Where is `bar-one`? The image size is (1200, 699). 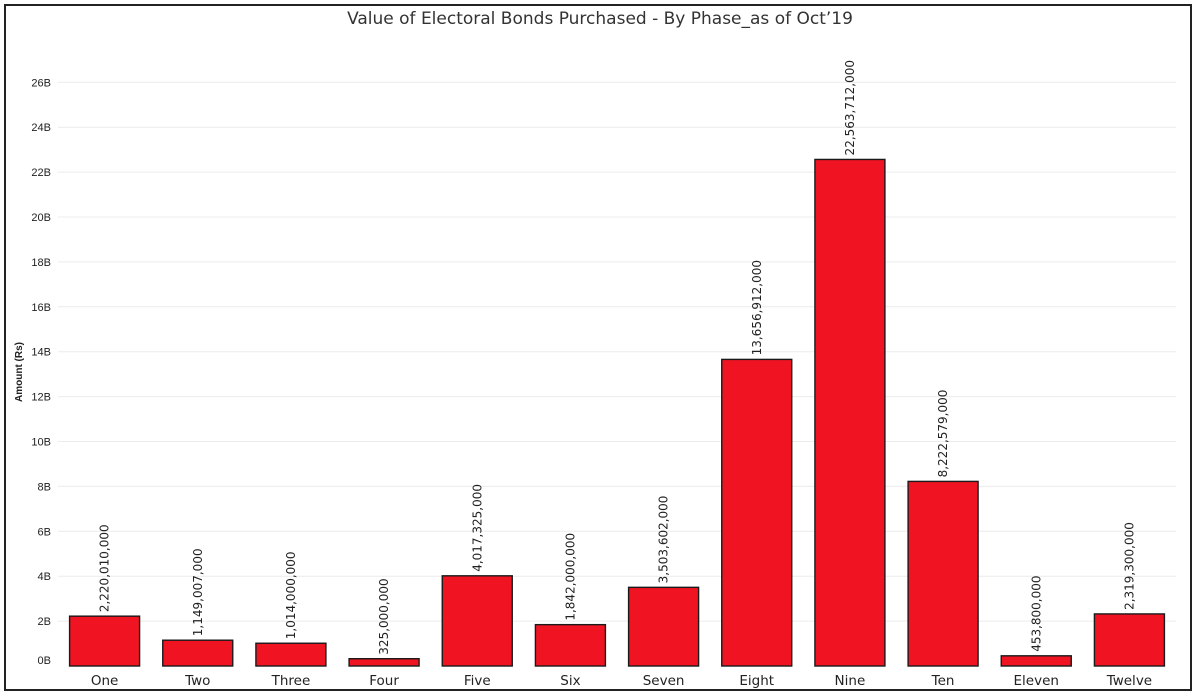
bar-one is located at coordinates (104, 641).